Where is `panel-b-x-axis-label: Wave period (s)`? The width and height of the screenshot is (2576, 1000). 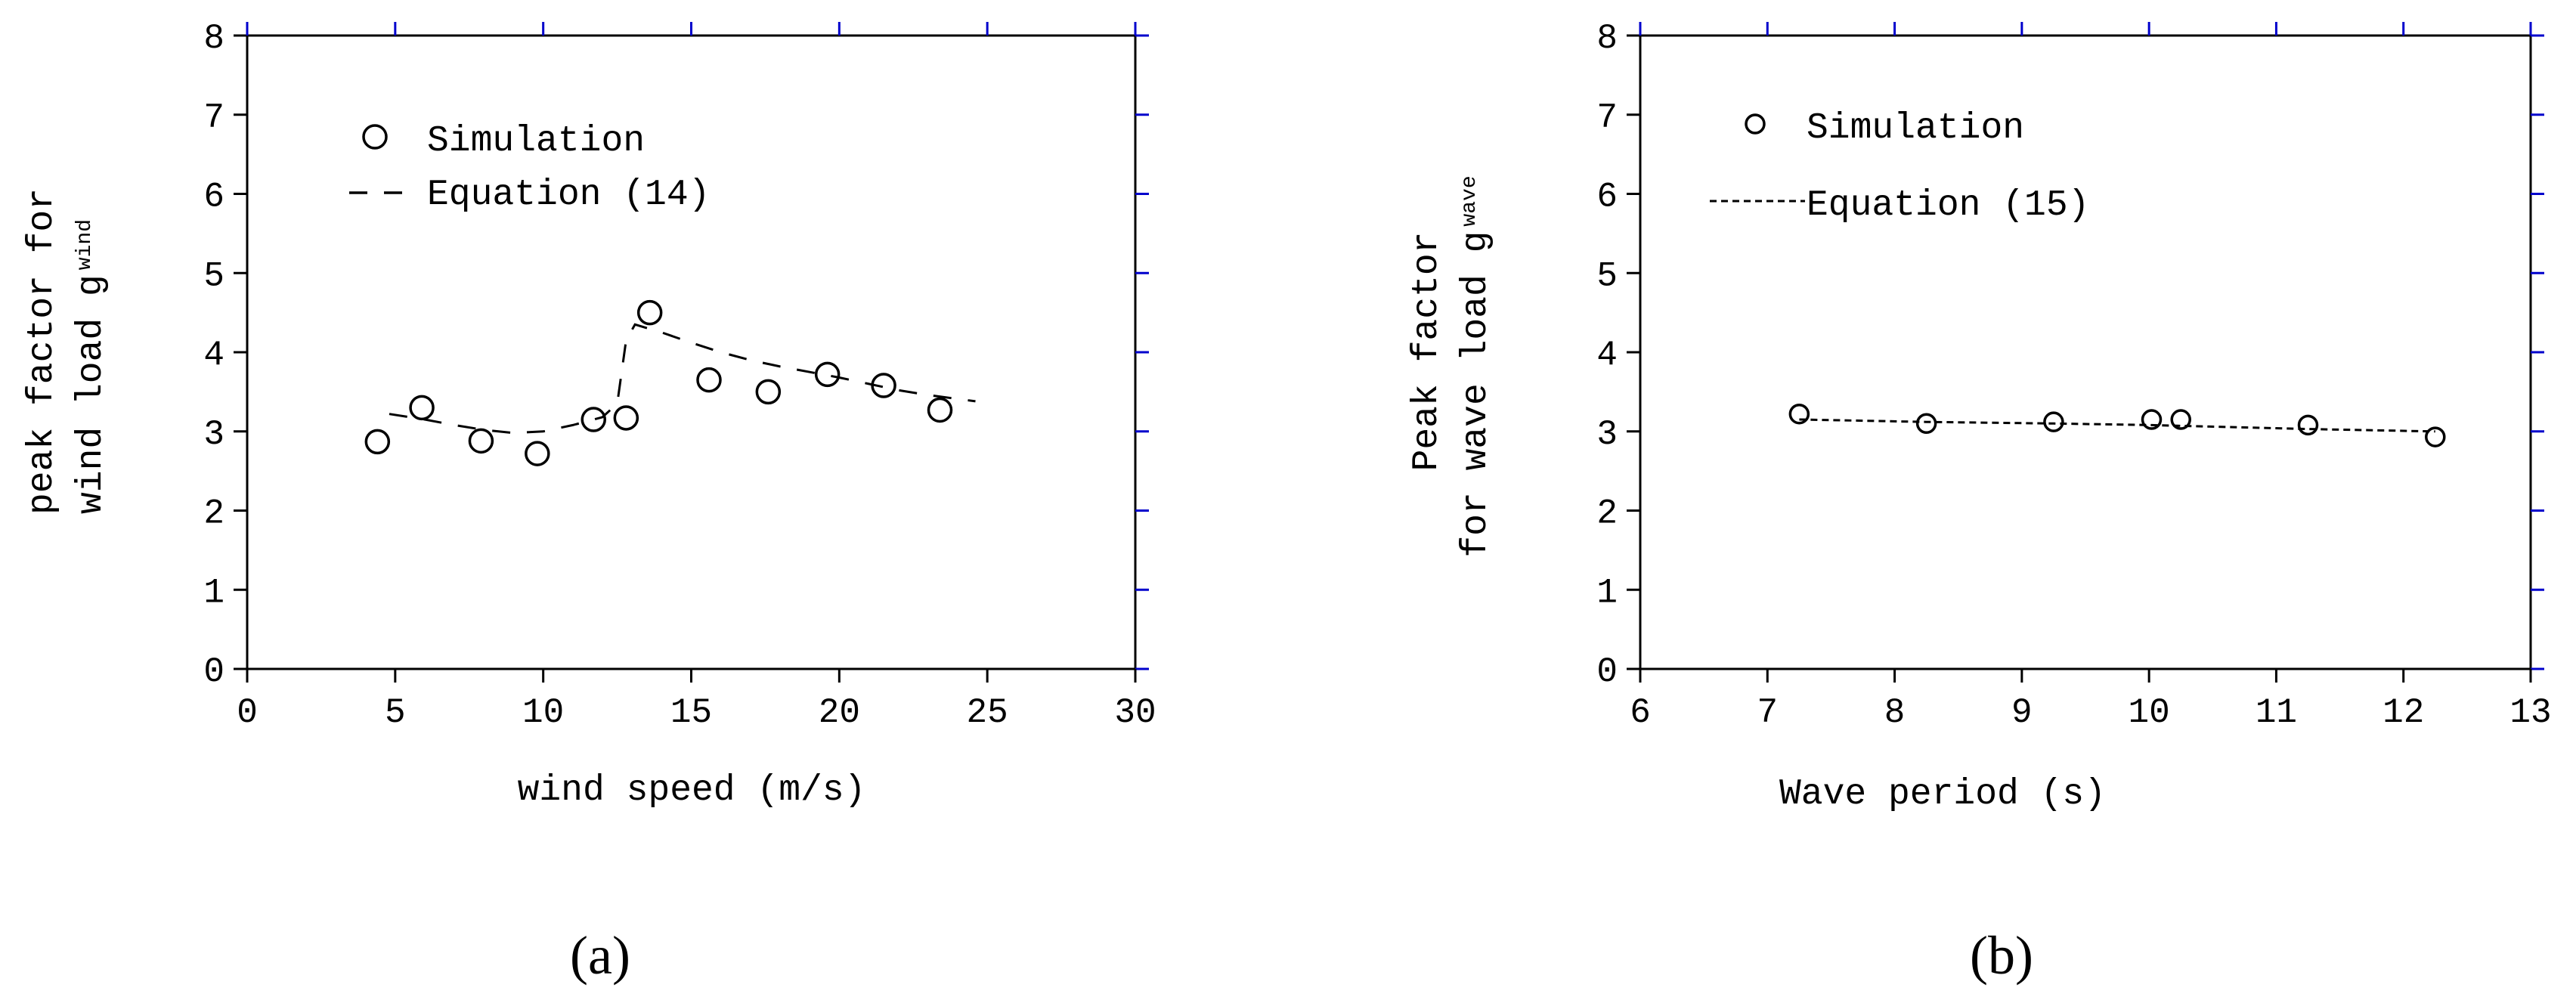 panel-b-x-axis-label: Wave period (s) is located at coordinates (1942, 794).